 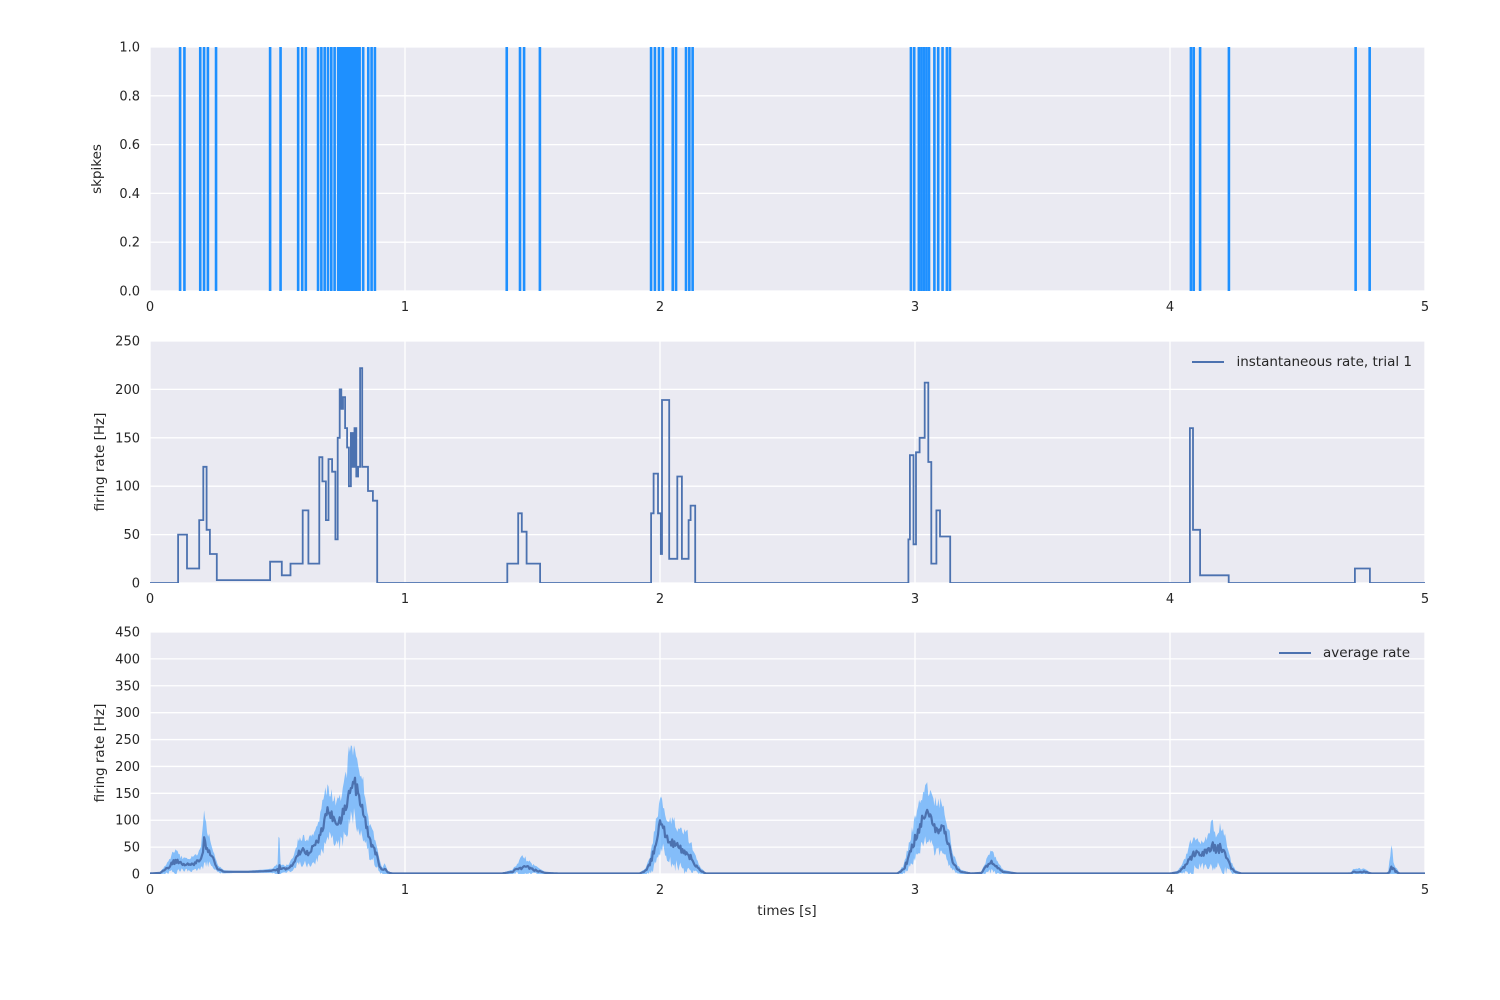 I want to click on legend-instantaneous-rate: instantaneous rate, trial 1, so click(x=1302, y=362).